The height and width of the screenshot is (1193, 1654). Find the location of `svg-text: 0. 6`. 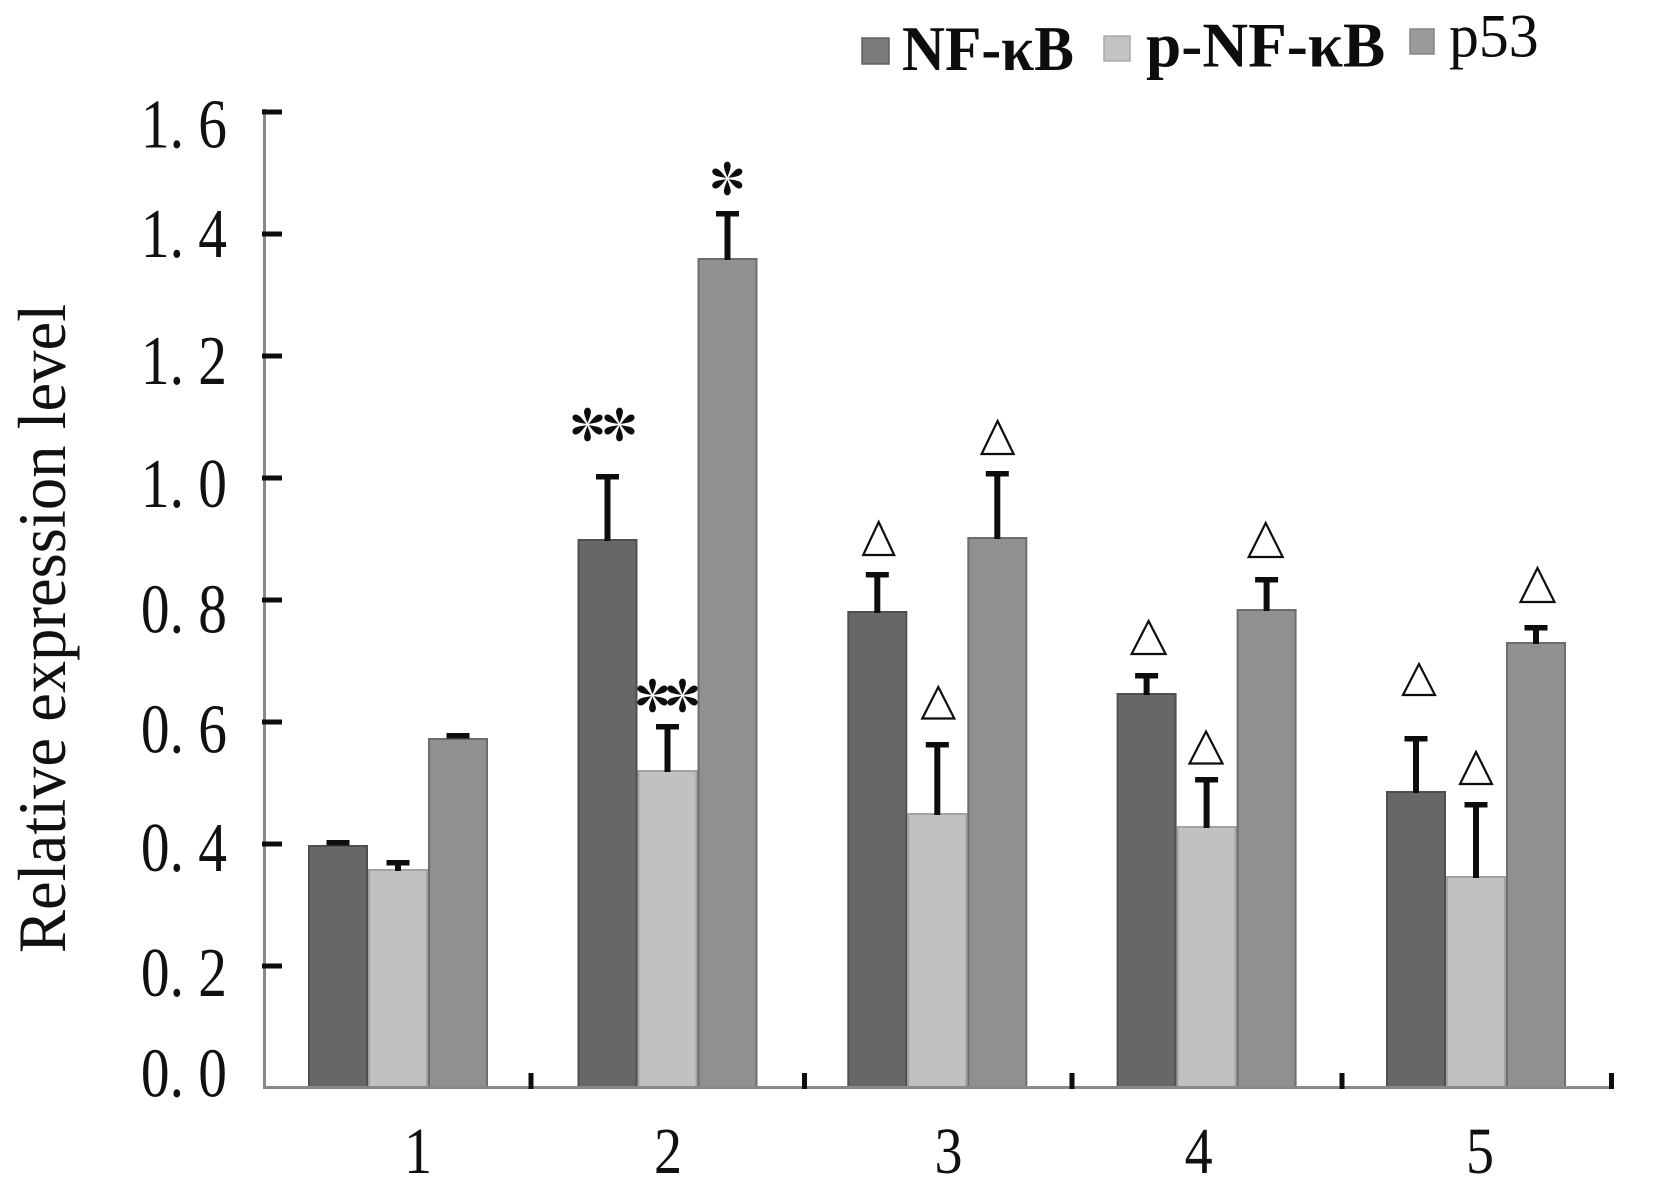

svg-text: 0. 6 is located at coordinates (184, 729).